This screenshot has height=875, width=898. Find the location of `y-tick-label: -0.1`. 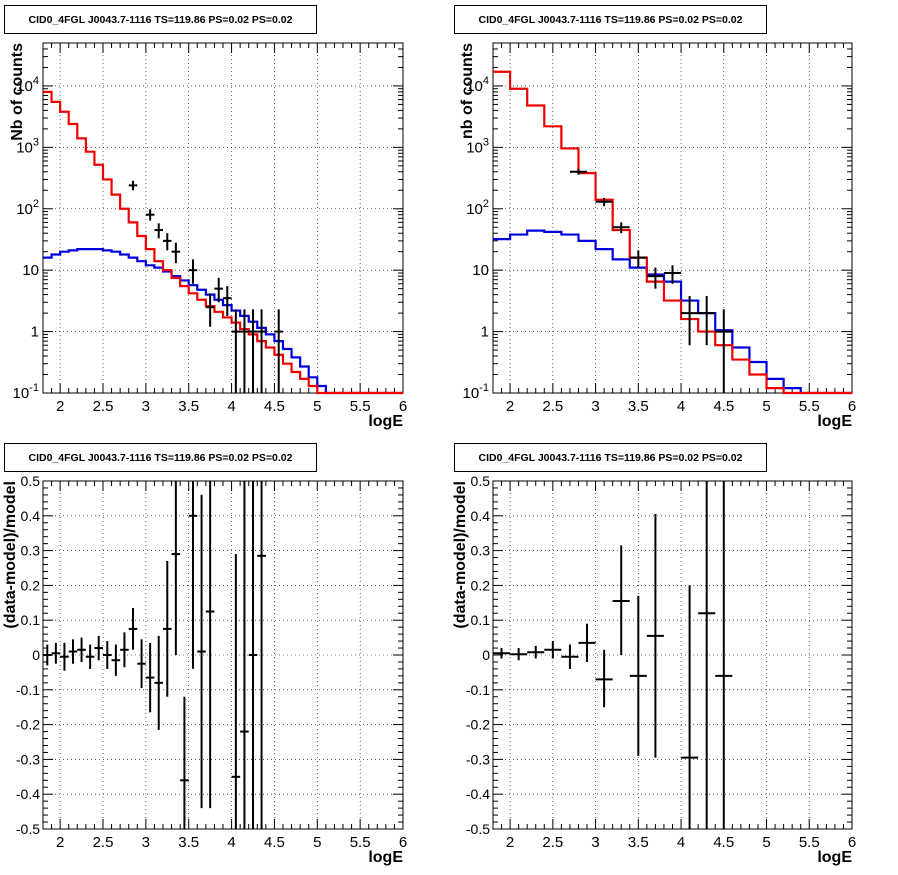

y-tick-label: -0.1 is located at coordinates (28, 690).